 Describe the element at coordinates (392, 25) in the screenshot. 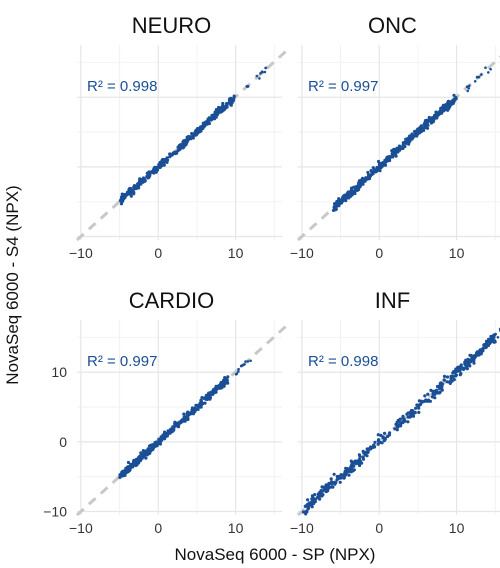

I see `panel-title: ONC` at that location.